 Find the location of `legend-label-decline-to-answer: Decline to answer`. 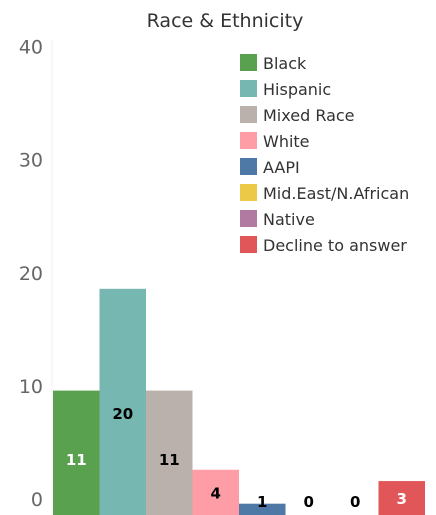

legend-label-decline-to-answer: Decline to answer is located at coordinates (335, 245).